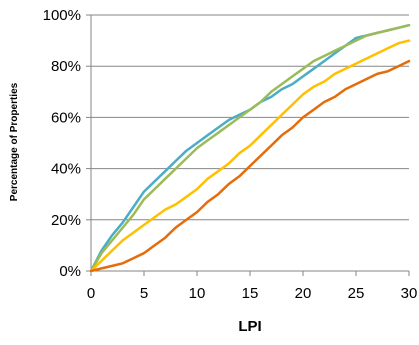  I want to click on x-tick-label: 25, so click(356, 293).